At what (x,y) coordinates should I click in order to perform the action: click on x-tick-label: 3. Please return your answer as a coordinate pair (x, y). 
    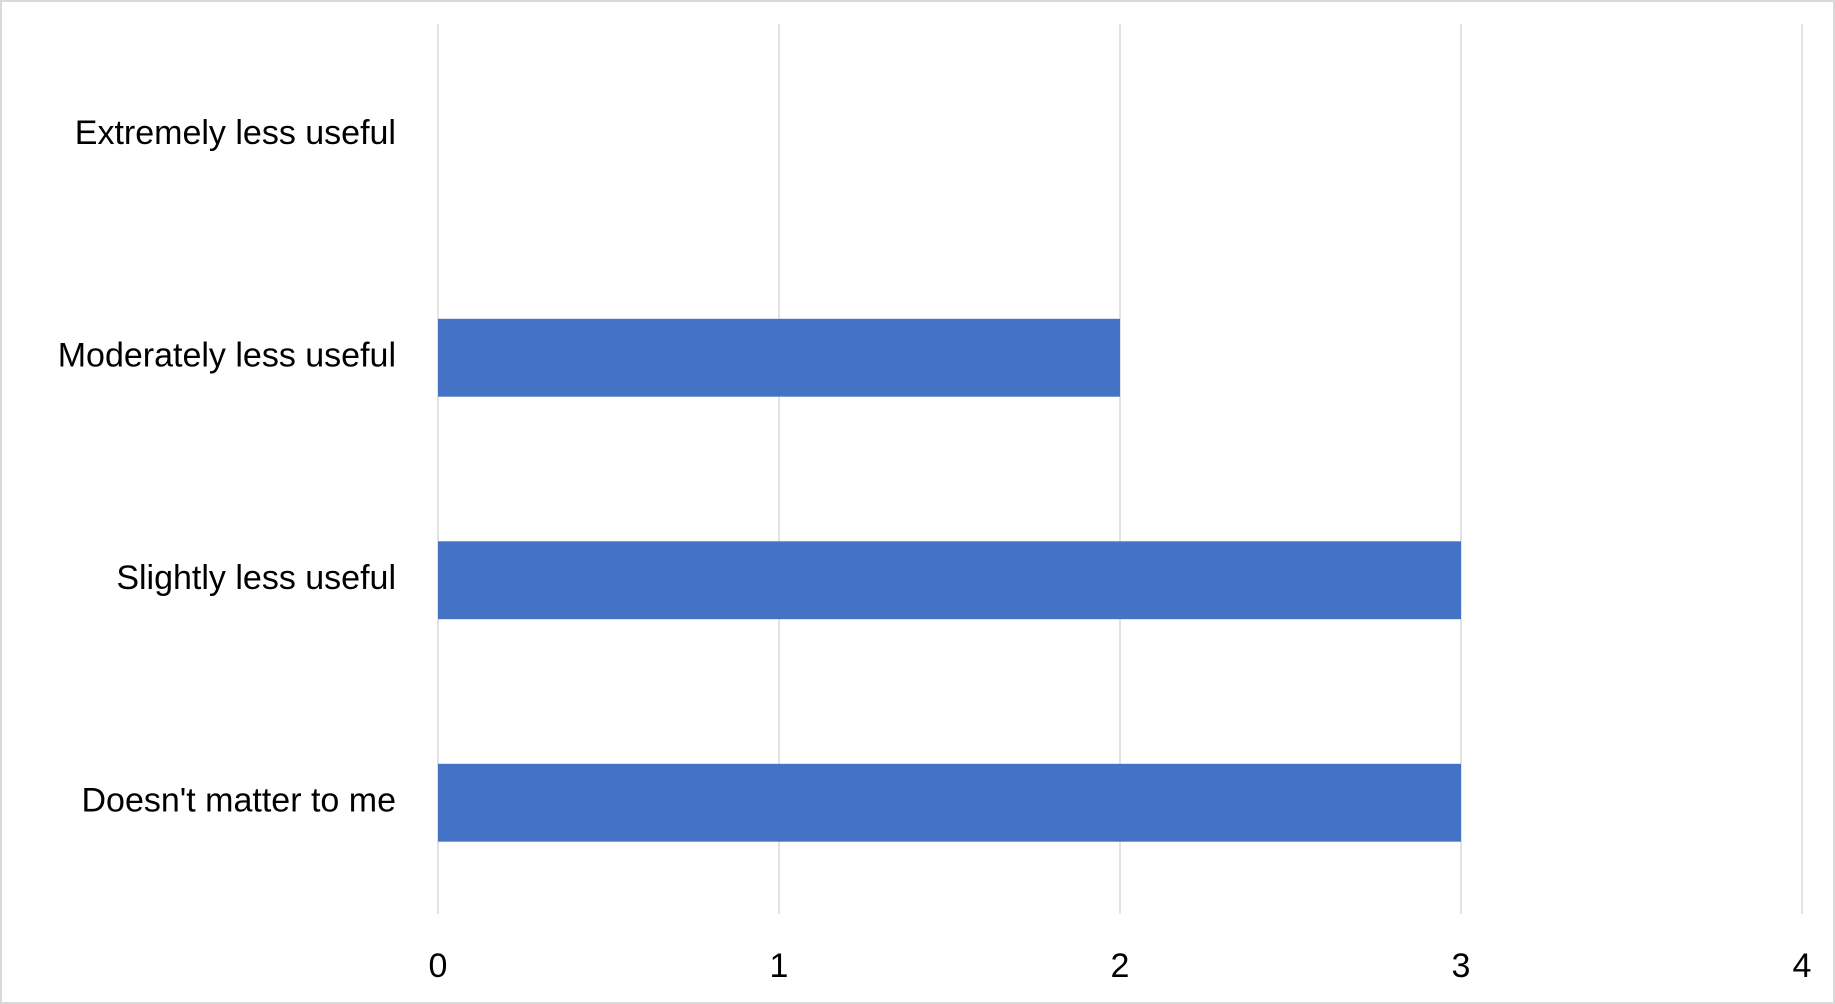
    Looking at the image, I should click on (1461, 966).